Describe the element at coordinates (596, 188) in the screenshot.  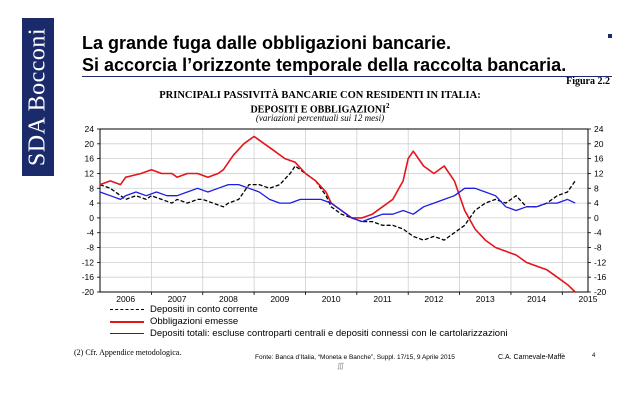
I see `y-tick-label-right: 8` at that location.